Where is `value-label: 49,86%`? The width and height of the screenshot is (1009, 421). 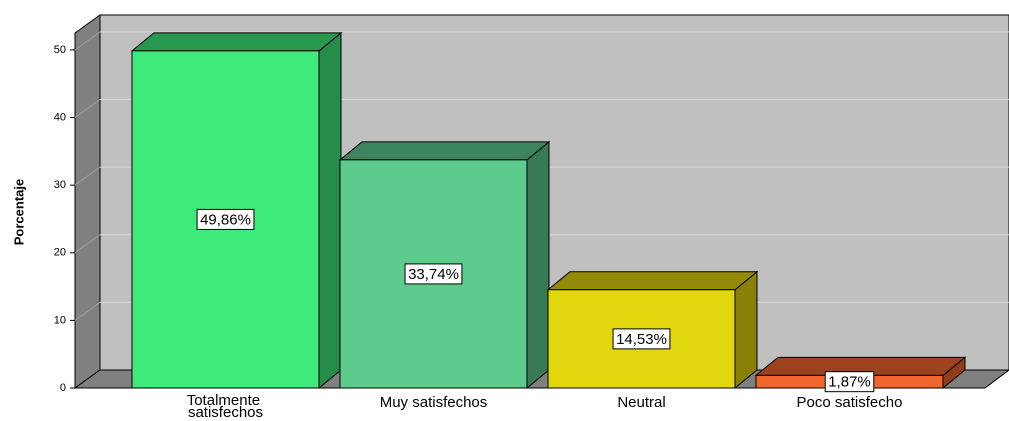
value-label: 49,86% is located at coordinates (225, 219).